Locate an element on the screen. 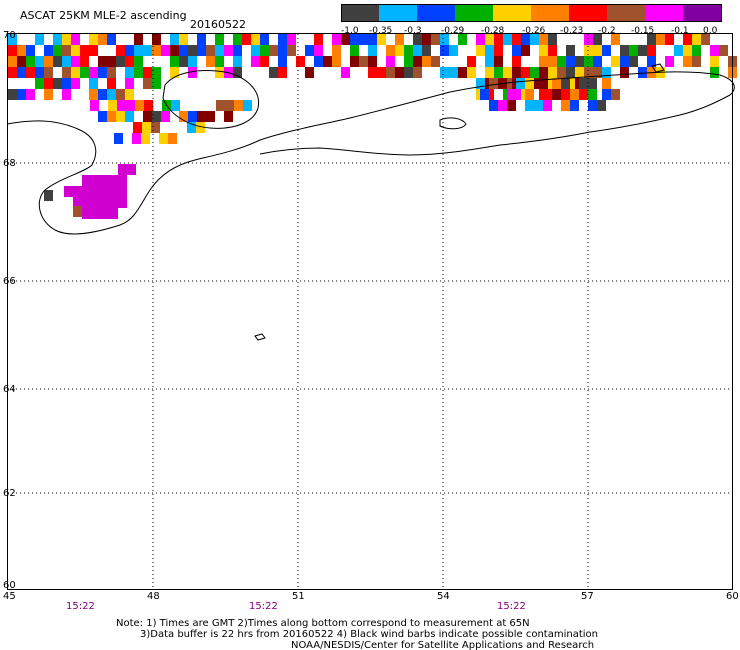 Image resolution: width=740 pixels, height=650 pixels. legend-label: -0.23 is located at coordinates (572, 31).